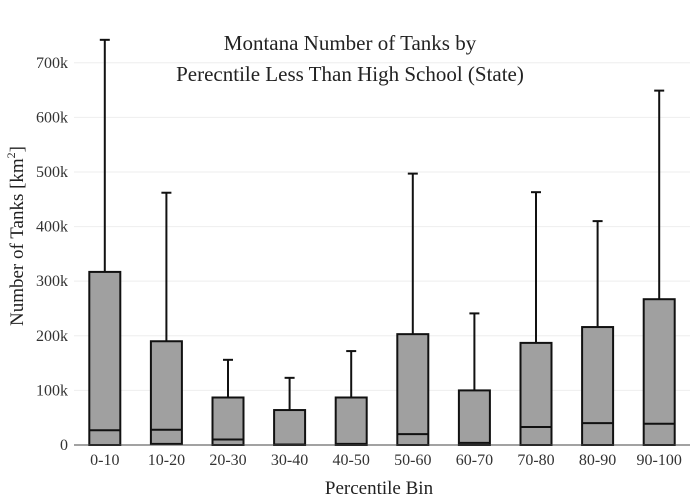 The image size is (700, 500). Describe the element at coordinates (17, 149) in the screenshot. I see `y-axis-label-close: ]` at that location.